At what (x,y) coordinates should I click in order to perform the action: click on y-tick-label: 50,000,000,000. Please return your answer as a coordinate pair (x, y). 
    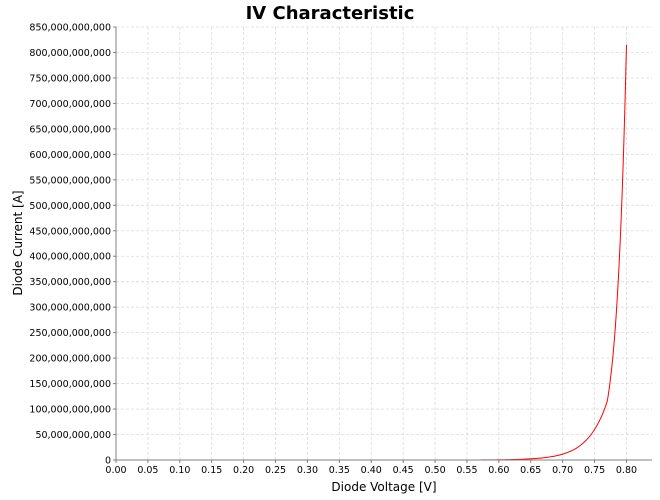
    Looking at the image, I should click on (73, 435).